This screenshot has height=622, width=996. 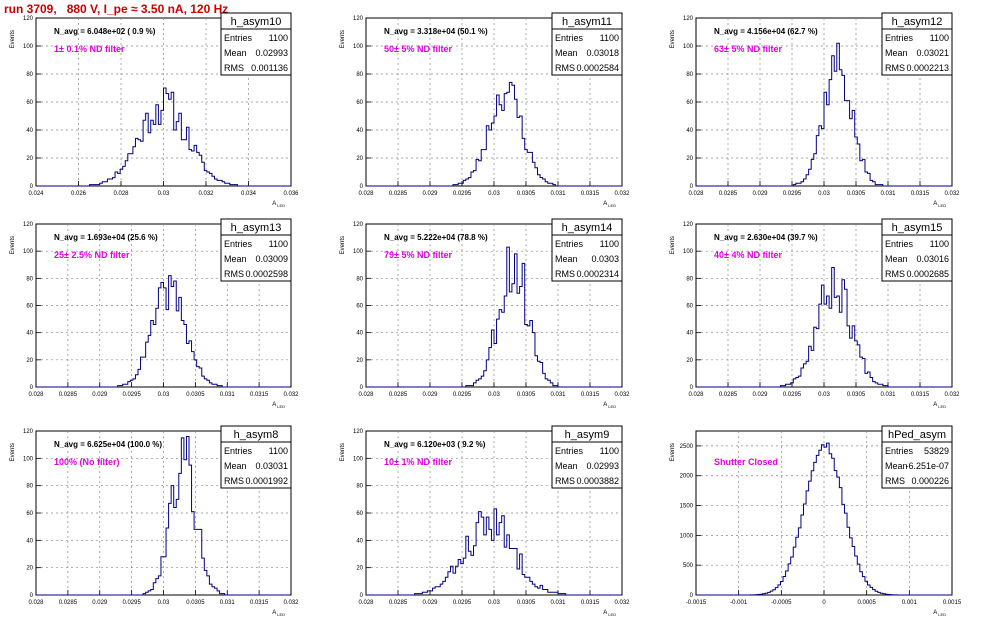 What do you see at coordinates (766, 31) in the screenshot?
I see `navg-label: N_avg = 4.156e+04 (62.7 %)` at bounding box center [766, 31].